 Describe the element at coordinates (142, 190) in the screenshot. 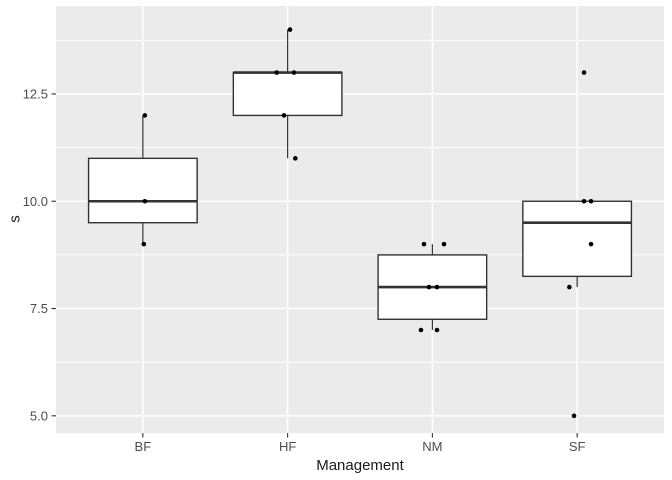

I see `box-BF` at that location.